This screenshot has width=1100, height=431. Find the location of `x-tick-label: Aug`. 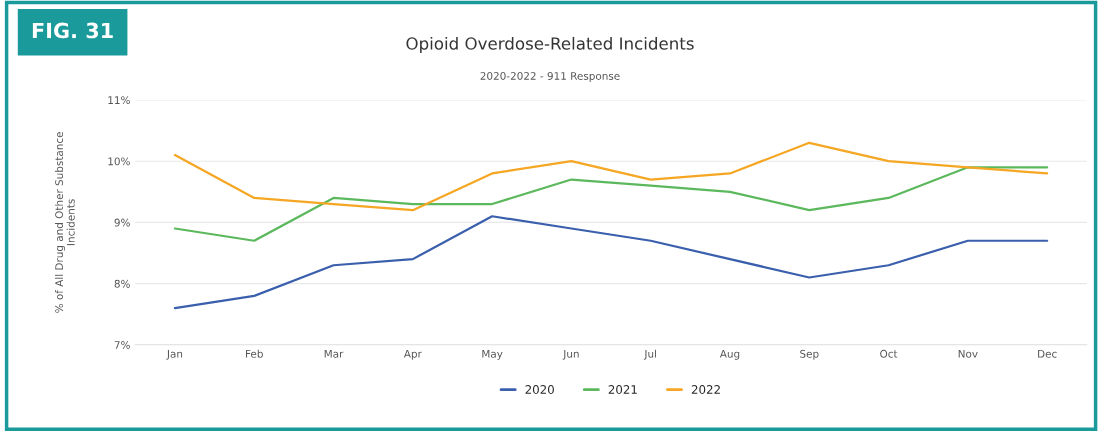

x-tick-label: Aug is located at coordinates (729, 354).